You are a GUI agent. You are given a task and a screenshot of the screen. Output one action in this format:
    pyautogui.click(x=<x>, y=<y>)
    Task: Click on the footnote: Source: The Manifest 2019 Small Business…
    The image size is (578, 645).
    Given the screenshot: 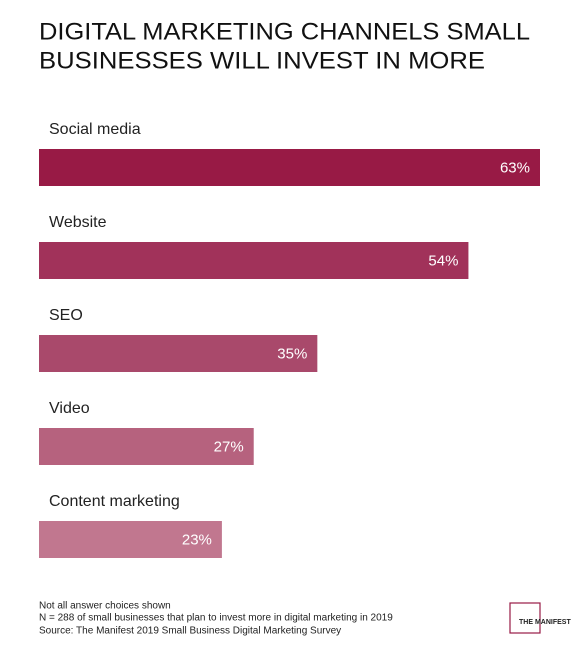 What is the action you would take?
    pyautogui.click(x=190, y=631)
    